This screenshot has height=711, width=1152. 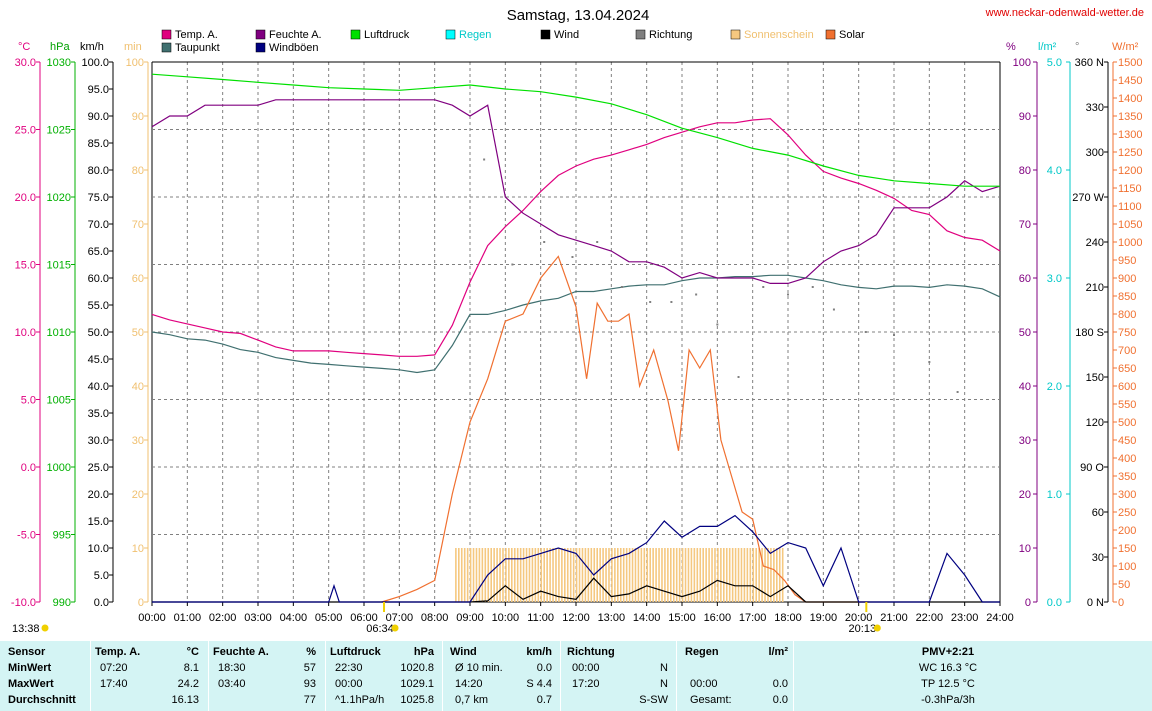 I want to click on direction-axis-tick-label: 0 N, so click(x=1095, y=603).